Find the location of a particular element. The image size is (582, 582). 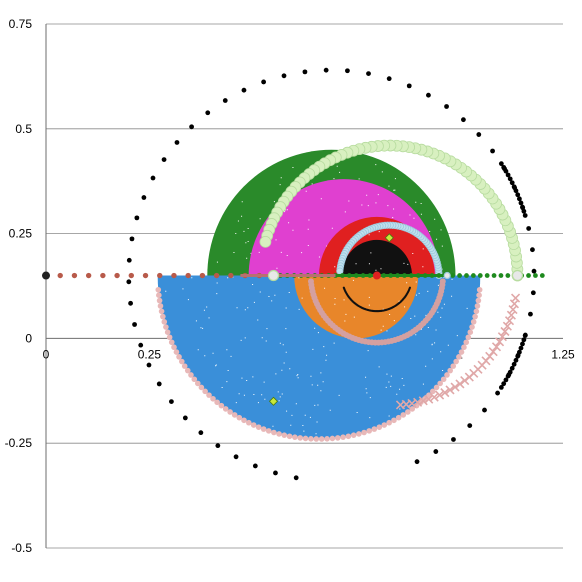

y-tick-label: -0.5 is located at coordinates (21, 548).